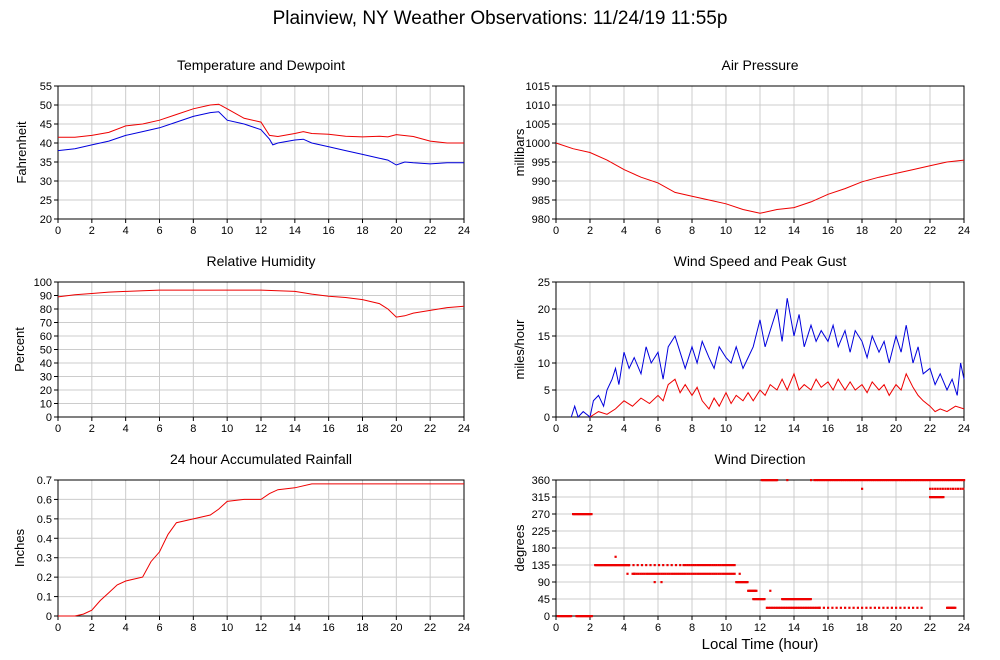 This screenshot has height=660, width=1000. Describe the element at coordinates (544, 600) in the screenshot. I see `y-tick-label: 45` at that location.